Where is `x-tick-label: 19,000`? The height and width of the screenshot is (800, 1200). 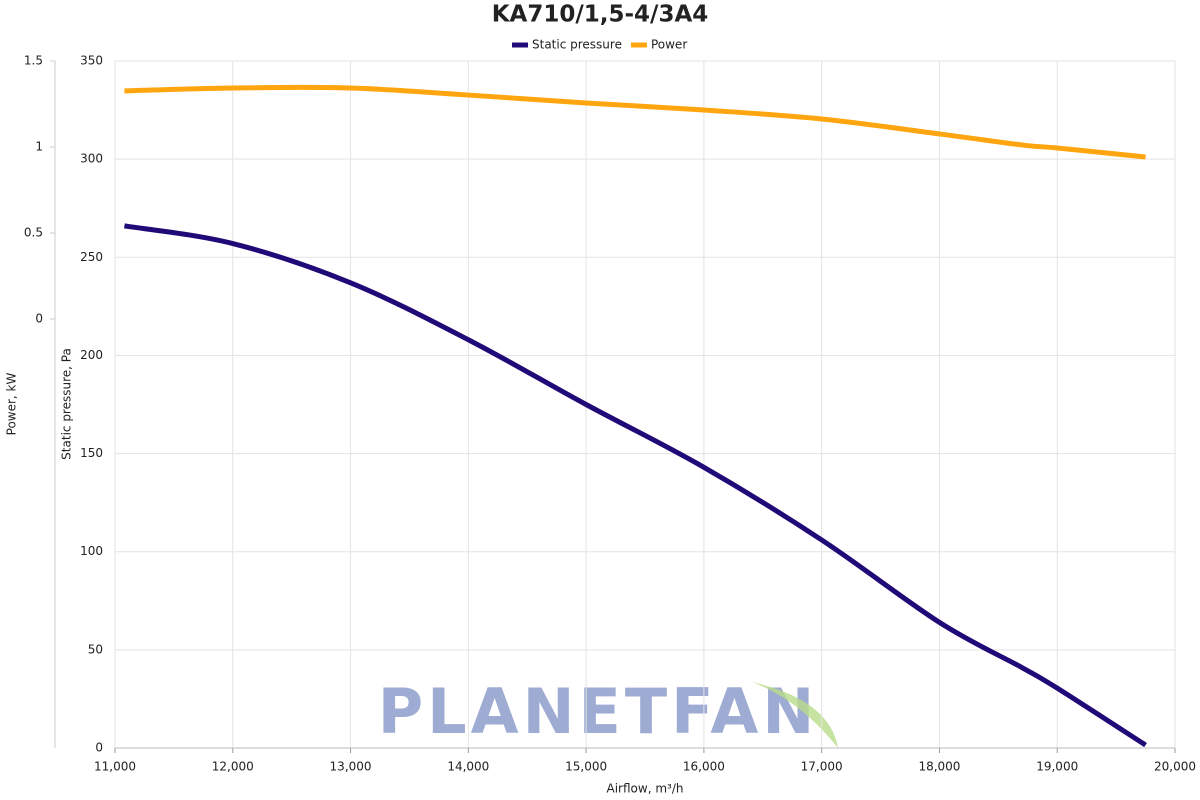 x-tick-label: 19,000 is located at coordinates (1057, 767).